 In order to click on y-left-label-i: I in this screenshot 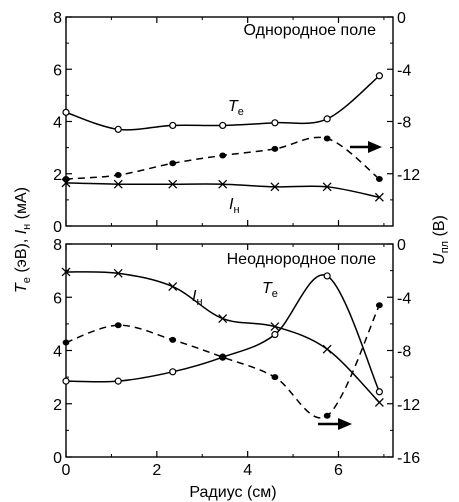, I will do `click(21, 231)`.